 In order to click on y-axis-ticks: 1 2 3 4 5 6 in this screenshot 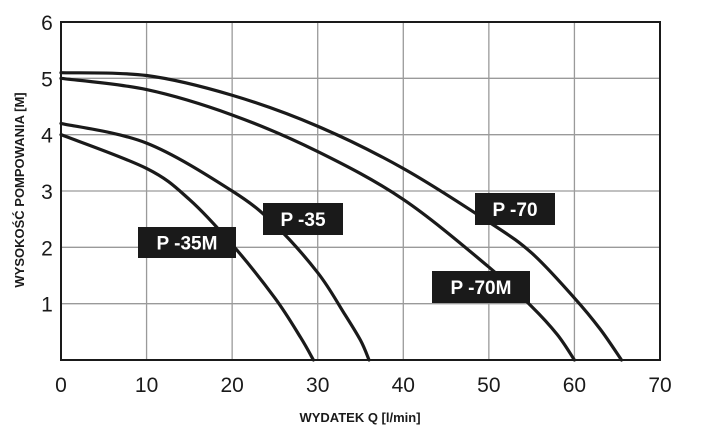, I will do `click(47, 164)`.